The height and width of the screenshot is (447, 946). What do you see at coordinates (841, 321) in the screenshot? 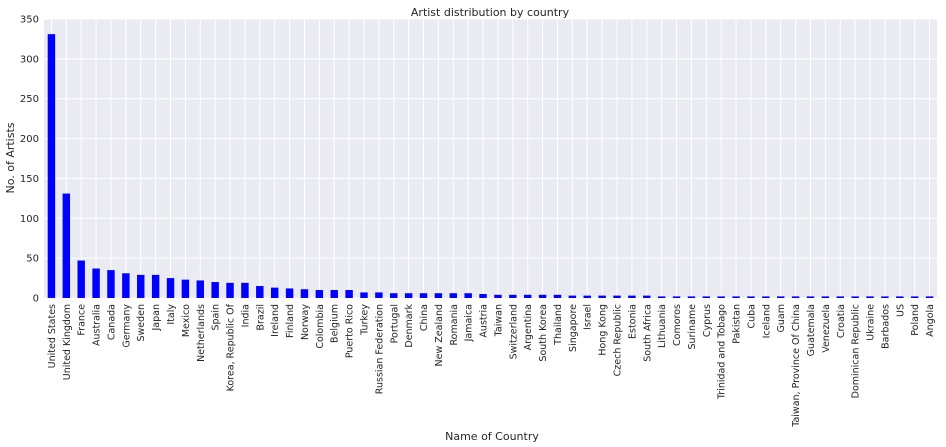
I see `x-tick-label: Croatia` at bounding box center [841, 321].